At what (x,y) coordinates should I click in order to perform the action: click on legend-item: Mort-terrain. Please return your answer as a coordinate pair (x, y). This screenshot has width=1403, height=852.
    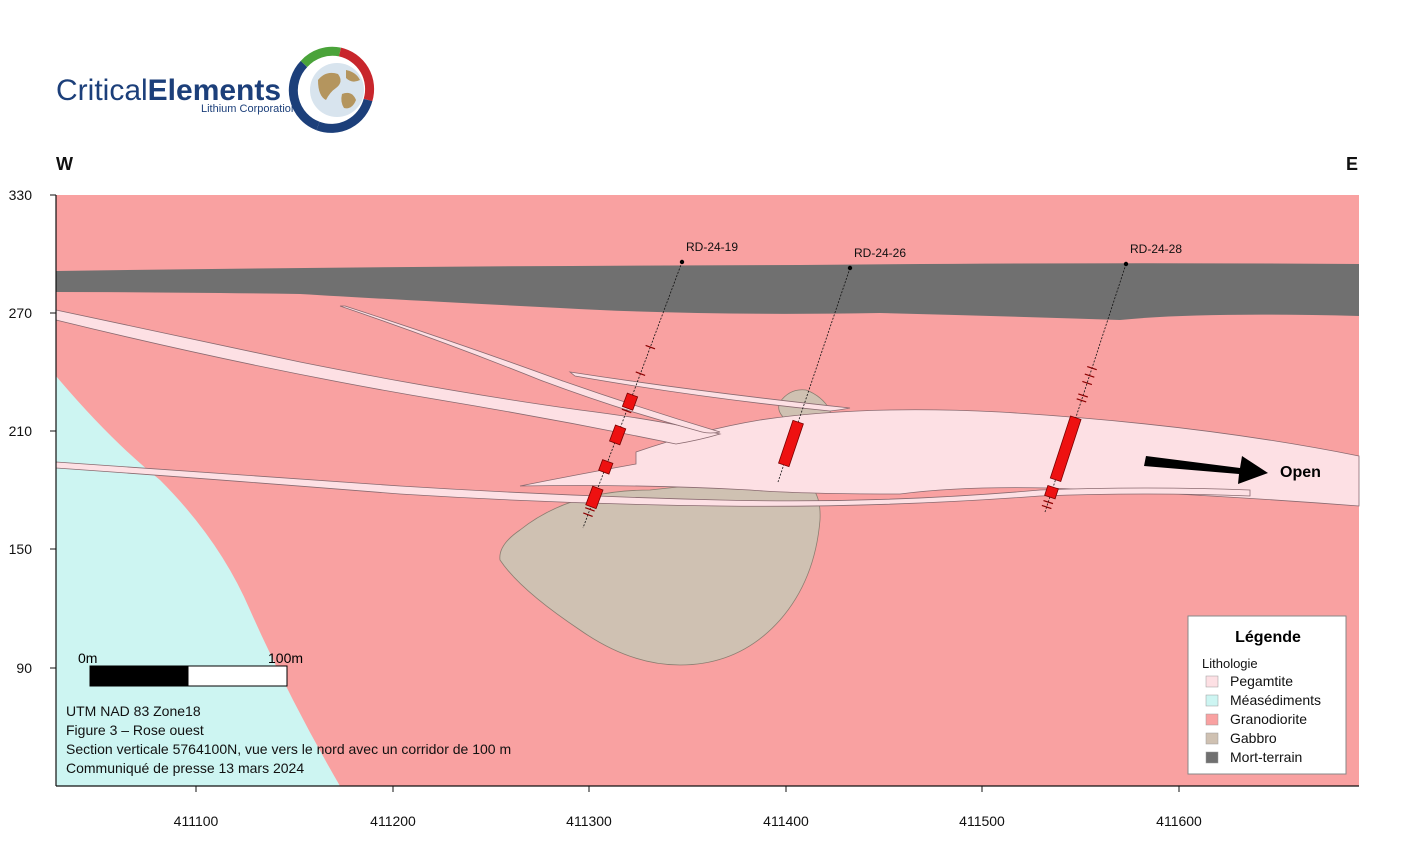
    Looking at the image, I should click on (1253, 757).